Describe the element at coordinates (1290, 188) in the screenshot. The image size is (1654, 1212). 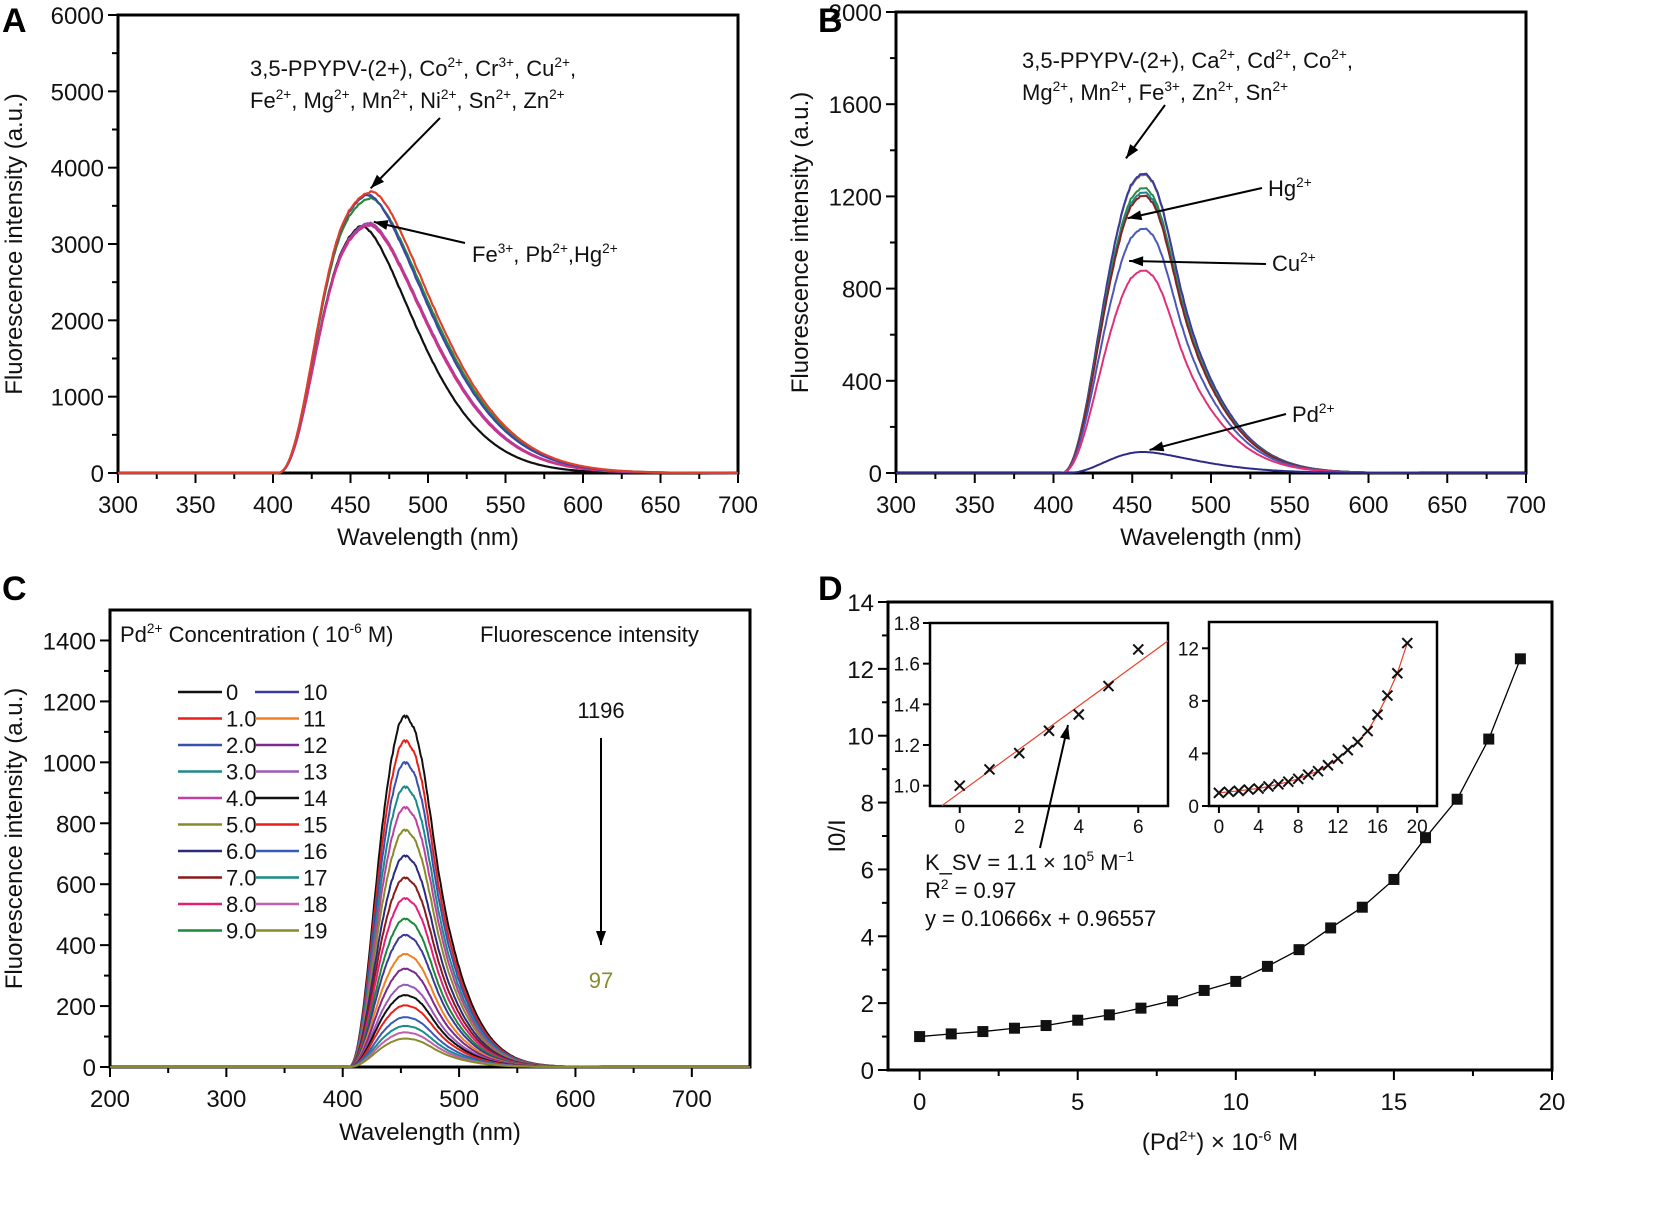
I see `annotation-text: Hg2+​` at that location.